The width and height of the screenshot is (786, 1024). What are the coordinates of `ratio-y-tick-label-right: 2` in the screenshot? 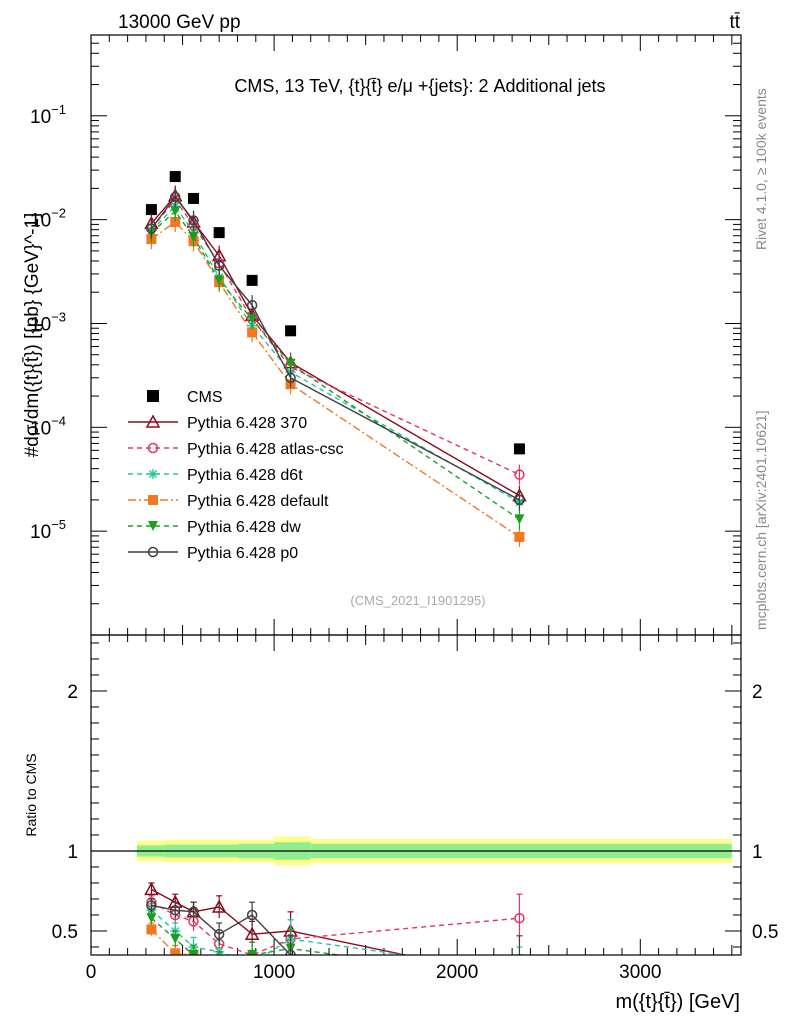 It's located at (757, 692).